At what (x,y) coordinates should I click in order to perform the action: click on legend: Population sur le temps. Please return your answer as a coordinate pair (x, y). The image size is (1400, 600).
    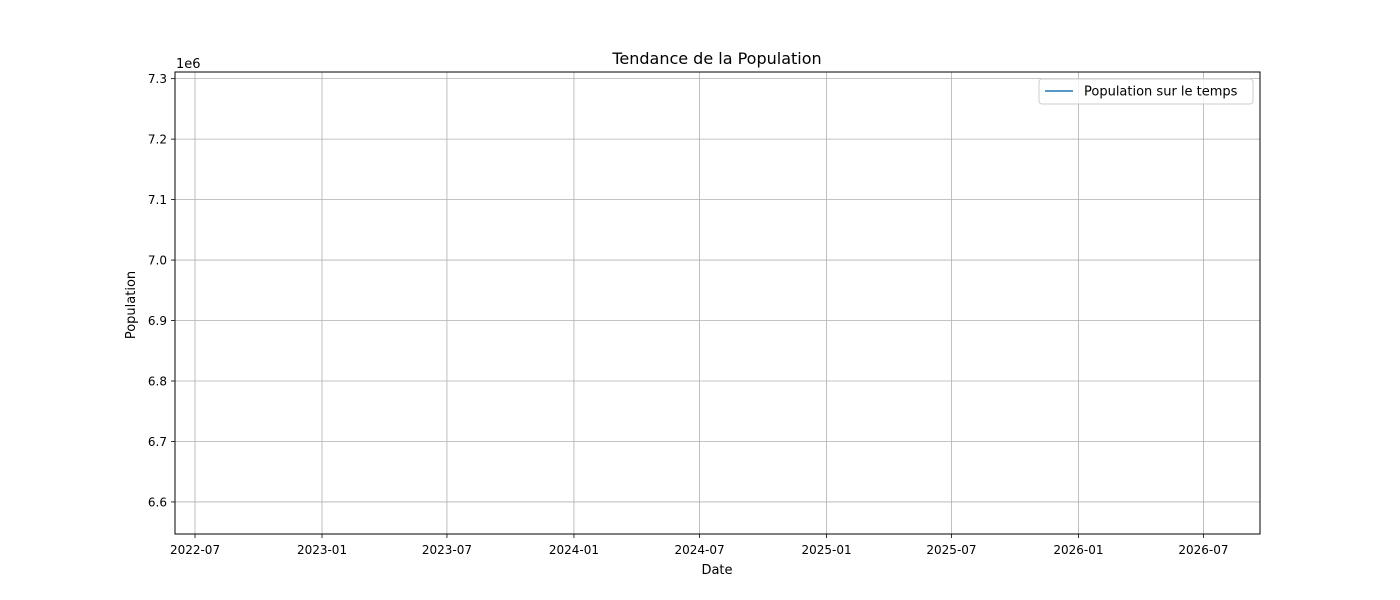
    Looking at the image, I should click on (1146, 91).